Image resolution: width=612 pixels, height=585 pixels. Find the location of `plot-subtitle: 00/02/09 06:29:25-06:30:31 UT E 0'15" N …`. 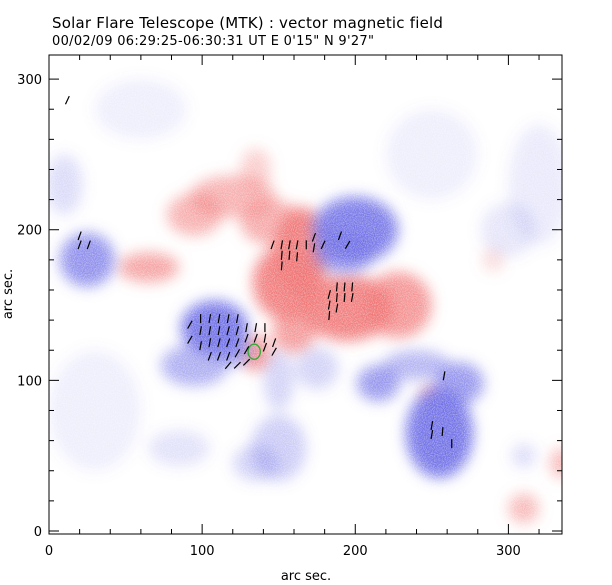

plot-subtitle: 00/02/09 06:29:25-06:30:31 UT E 0'15" N … is located at coordinates (213, 41).